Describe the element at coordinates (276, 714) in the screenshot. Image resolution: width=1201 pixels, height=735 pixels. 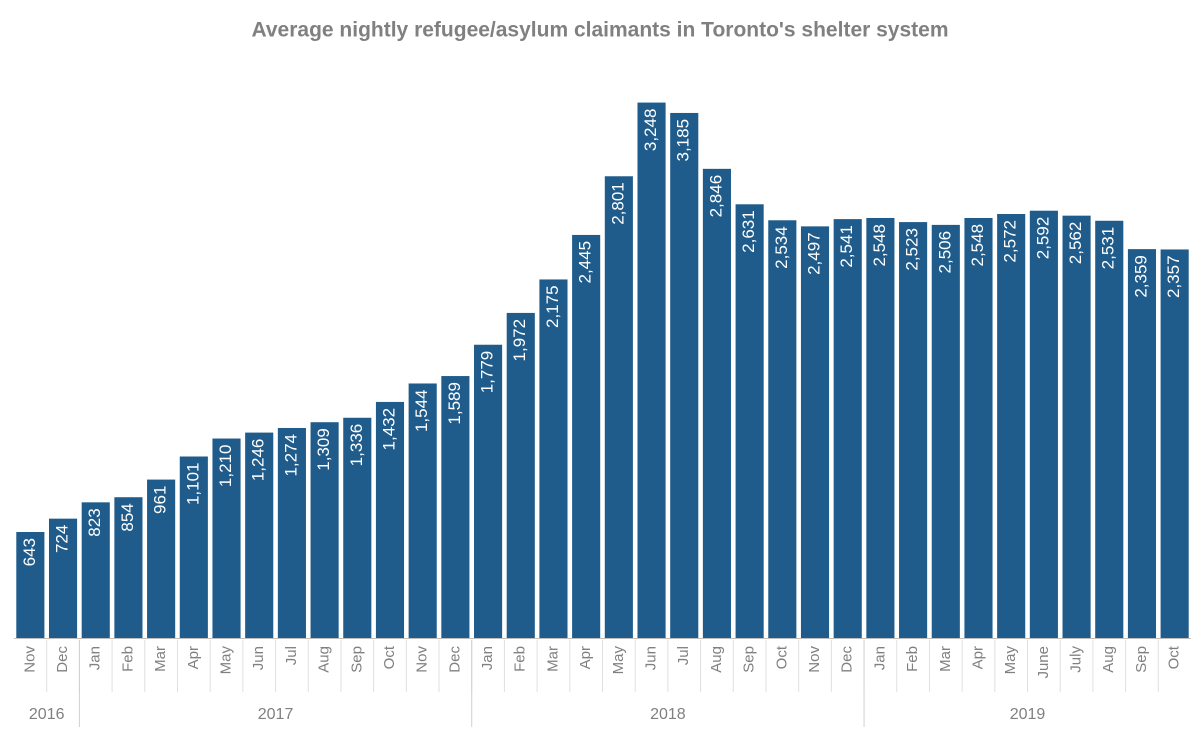
I see `year-label: 2017` at that location.